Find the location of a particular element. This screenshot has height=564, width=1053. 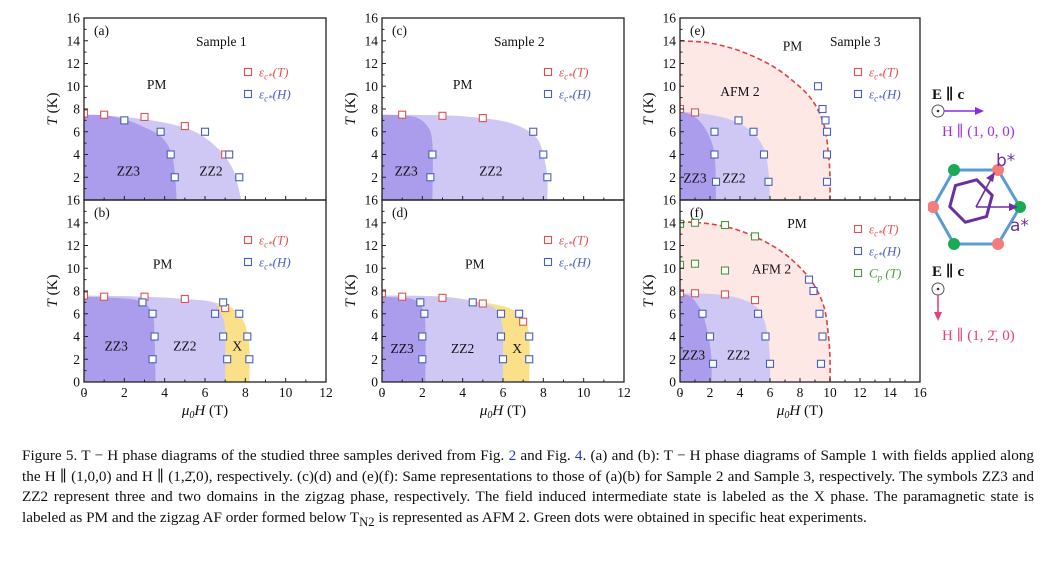

caption-ref-fig4-link: 4 is located at coordinates (578, 455).